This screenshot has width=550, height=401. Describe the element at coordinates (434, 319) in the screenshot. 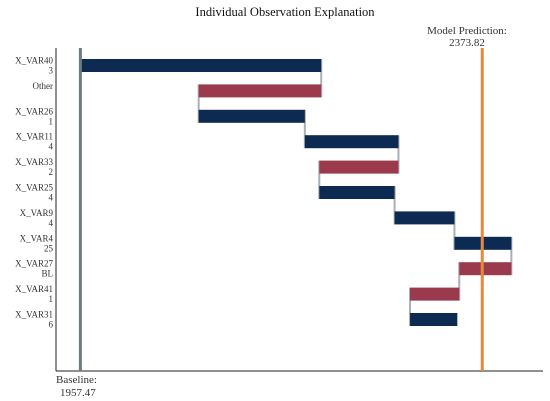

I see `bar-x-var31` at that location.